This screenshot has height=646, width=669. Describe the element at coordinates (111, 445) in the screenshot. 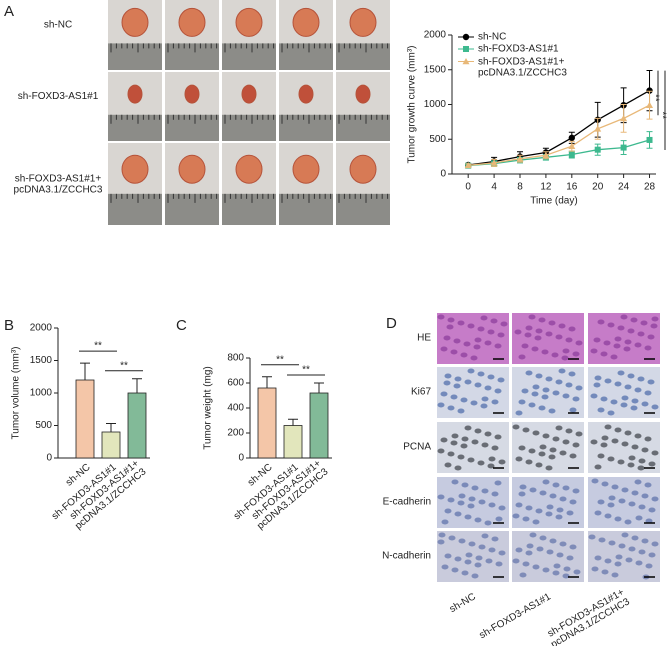

I see `bar` at that location.